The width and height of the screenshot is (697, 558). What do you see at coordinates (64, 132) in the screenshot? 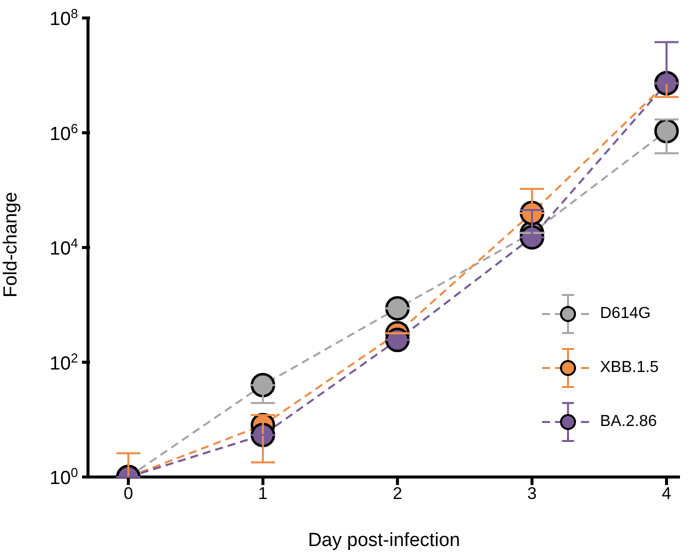
I see `y-tick-label: 10$^{6}$` at bounding box center [64, 132].